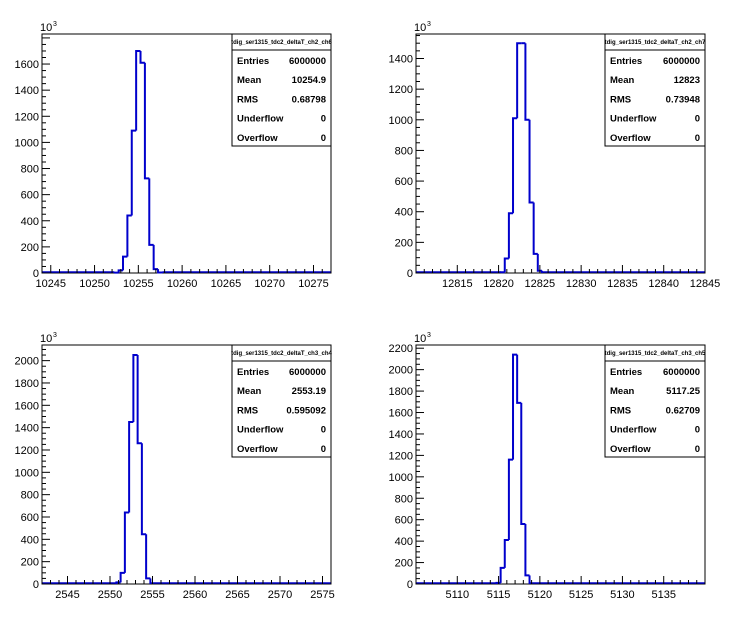  Describe the element at coordinates (401, 414) in the screenshot. I see `y-tick-label: 1600` at that location.